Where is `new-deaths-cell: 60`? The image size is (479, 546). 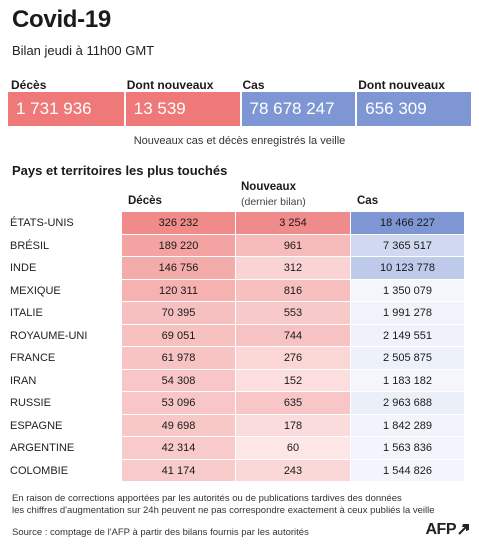
new-deaths-cell: 60 is located at coordinates (293, 448).